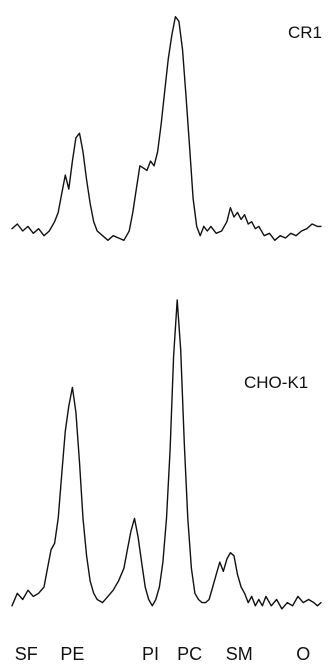 The width and height of the screenshot is (335, 669). I want to click on x-tick-label-pe: PE, so click(72, 654).